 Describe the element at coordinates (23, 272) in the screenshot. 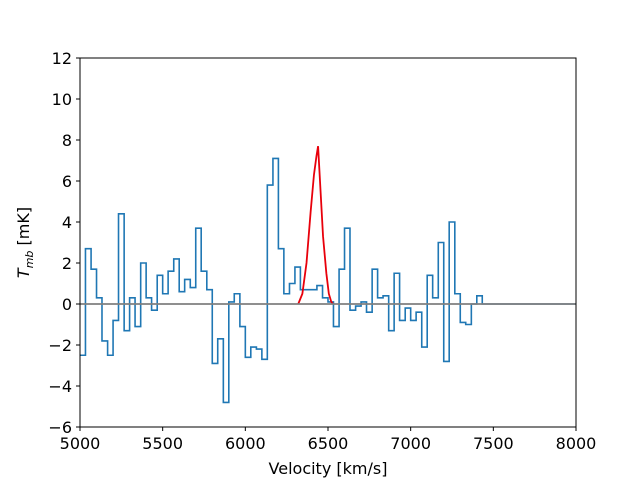

I see `y-axis-label-main: T` at that location.